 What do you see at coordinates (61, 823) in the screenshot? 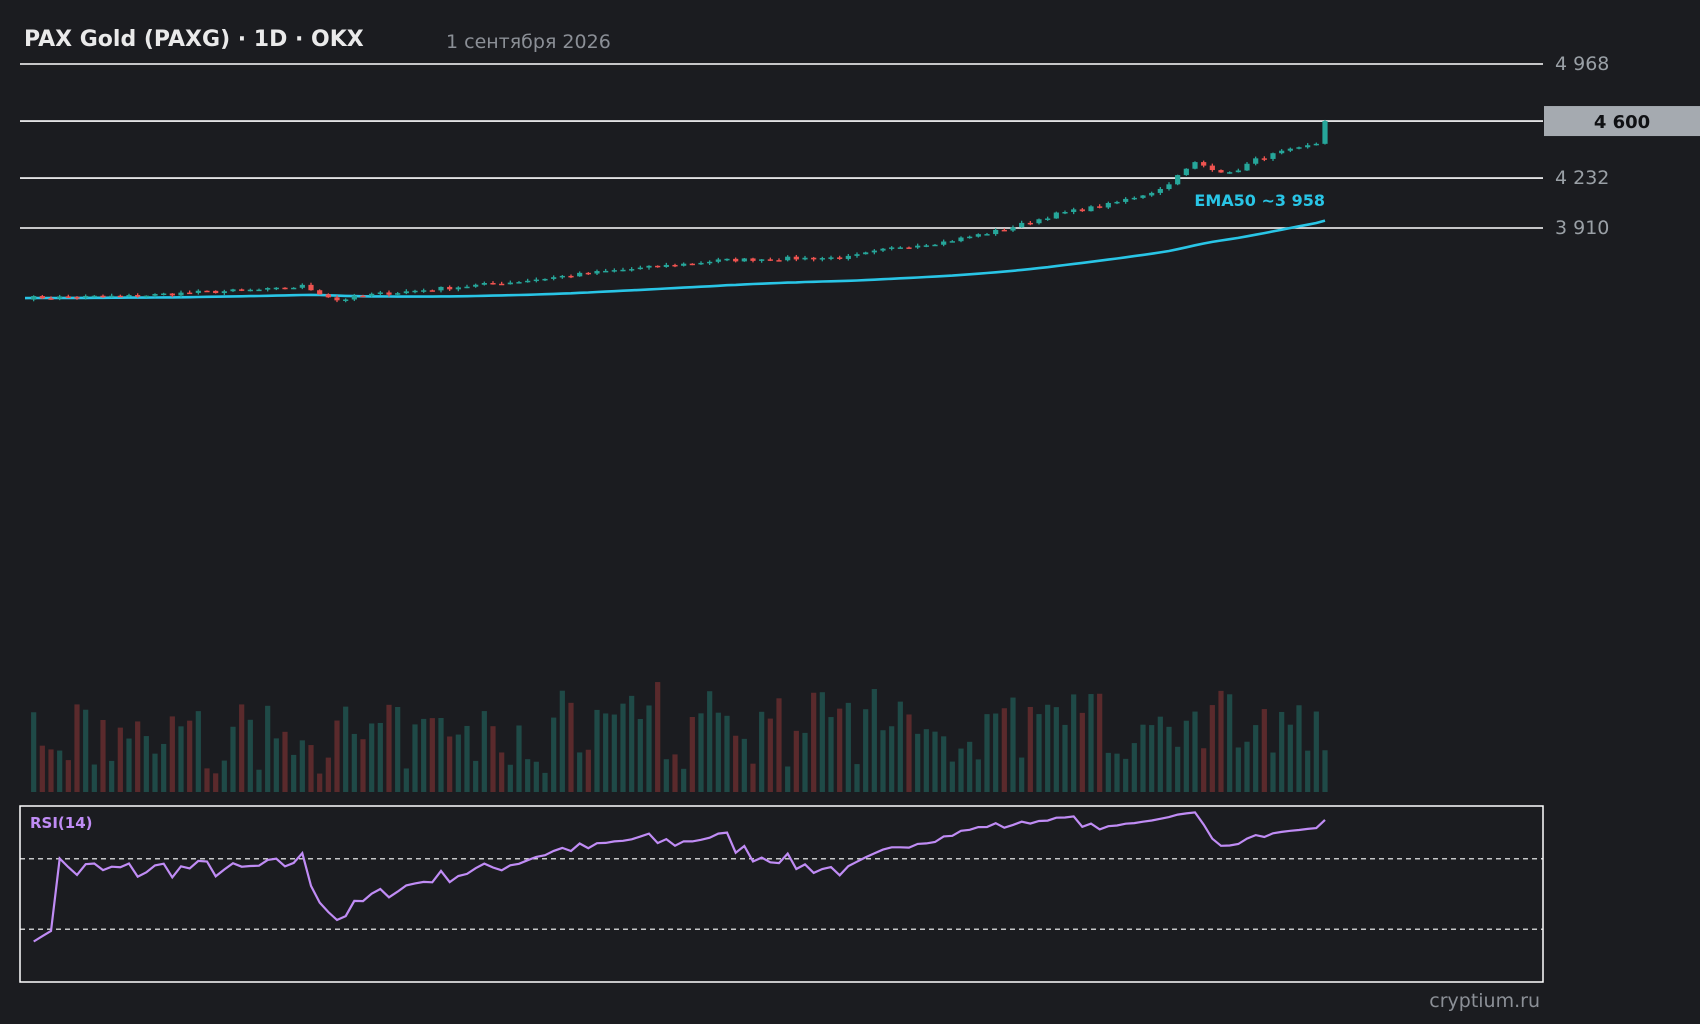
I see `rsi-label: RSI(14)` at bounding box center [61, 823].